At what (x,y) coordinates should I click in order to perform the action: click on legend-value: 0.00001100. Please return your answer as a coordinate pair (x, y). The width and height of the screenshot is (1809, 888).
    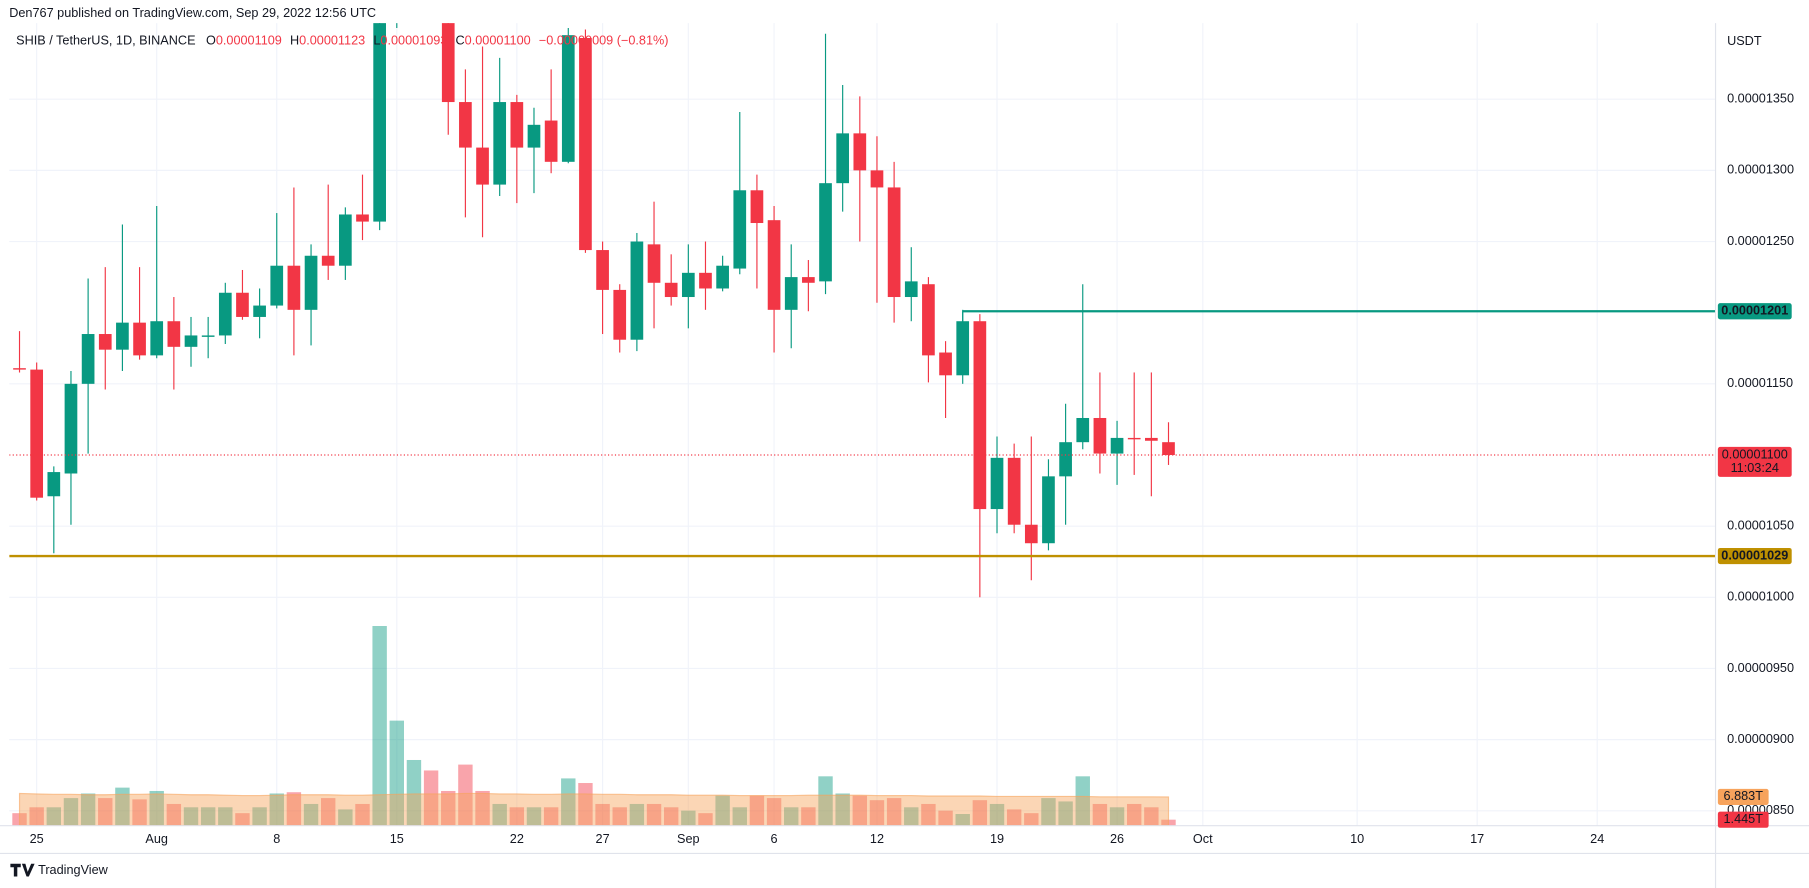
    Looking at the image, I should click on (498, 41).